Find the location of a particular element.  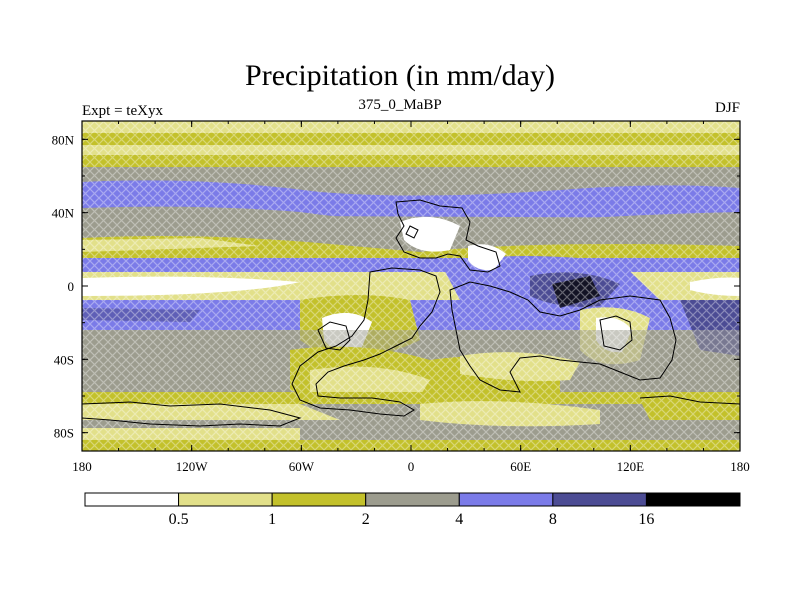

y-tick-label: 80S is located at coordinates (64, 433).